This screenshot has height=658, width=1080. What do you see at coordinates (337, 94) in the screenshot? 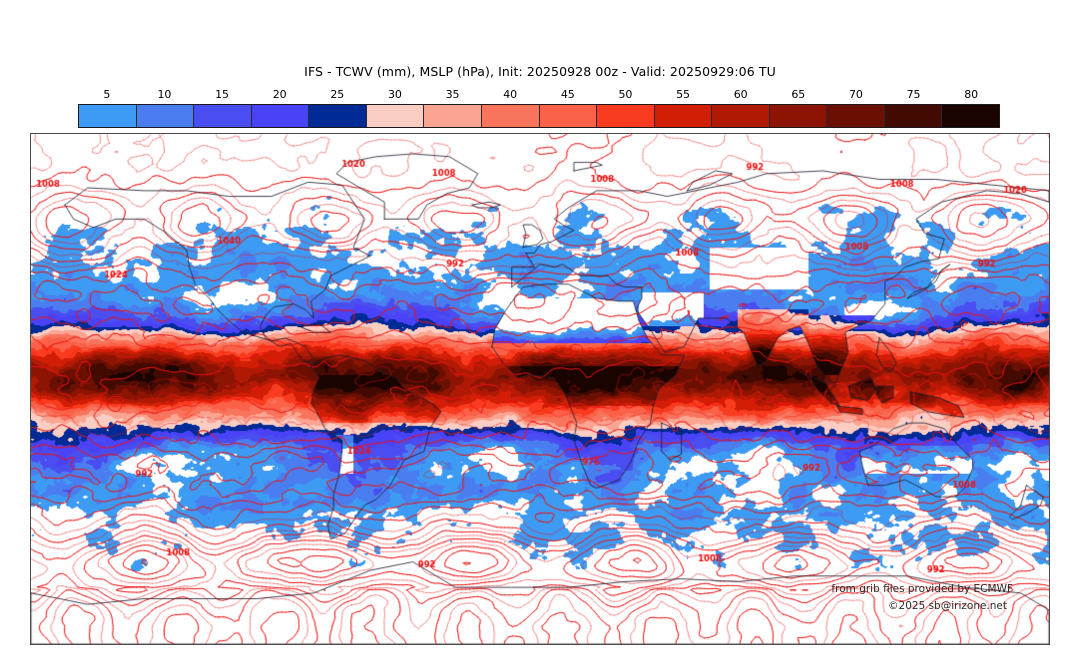
I see `colorbar-tick: 25` at bounding box center [337, 94].